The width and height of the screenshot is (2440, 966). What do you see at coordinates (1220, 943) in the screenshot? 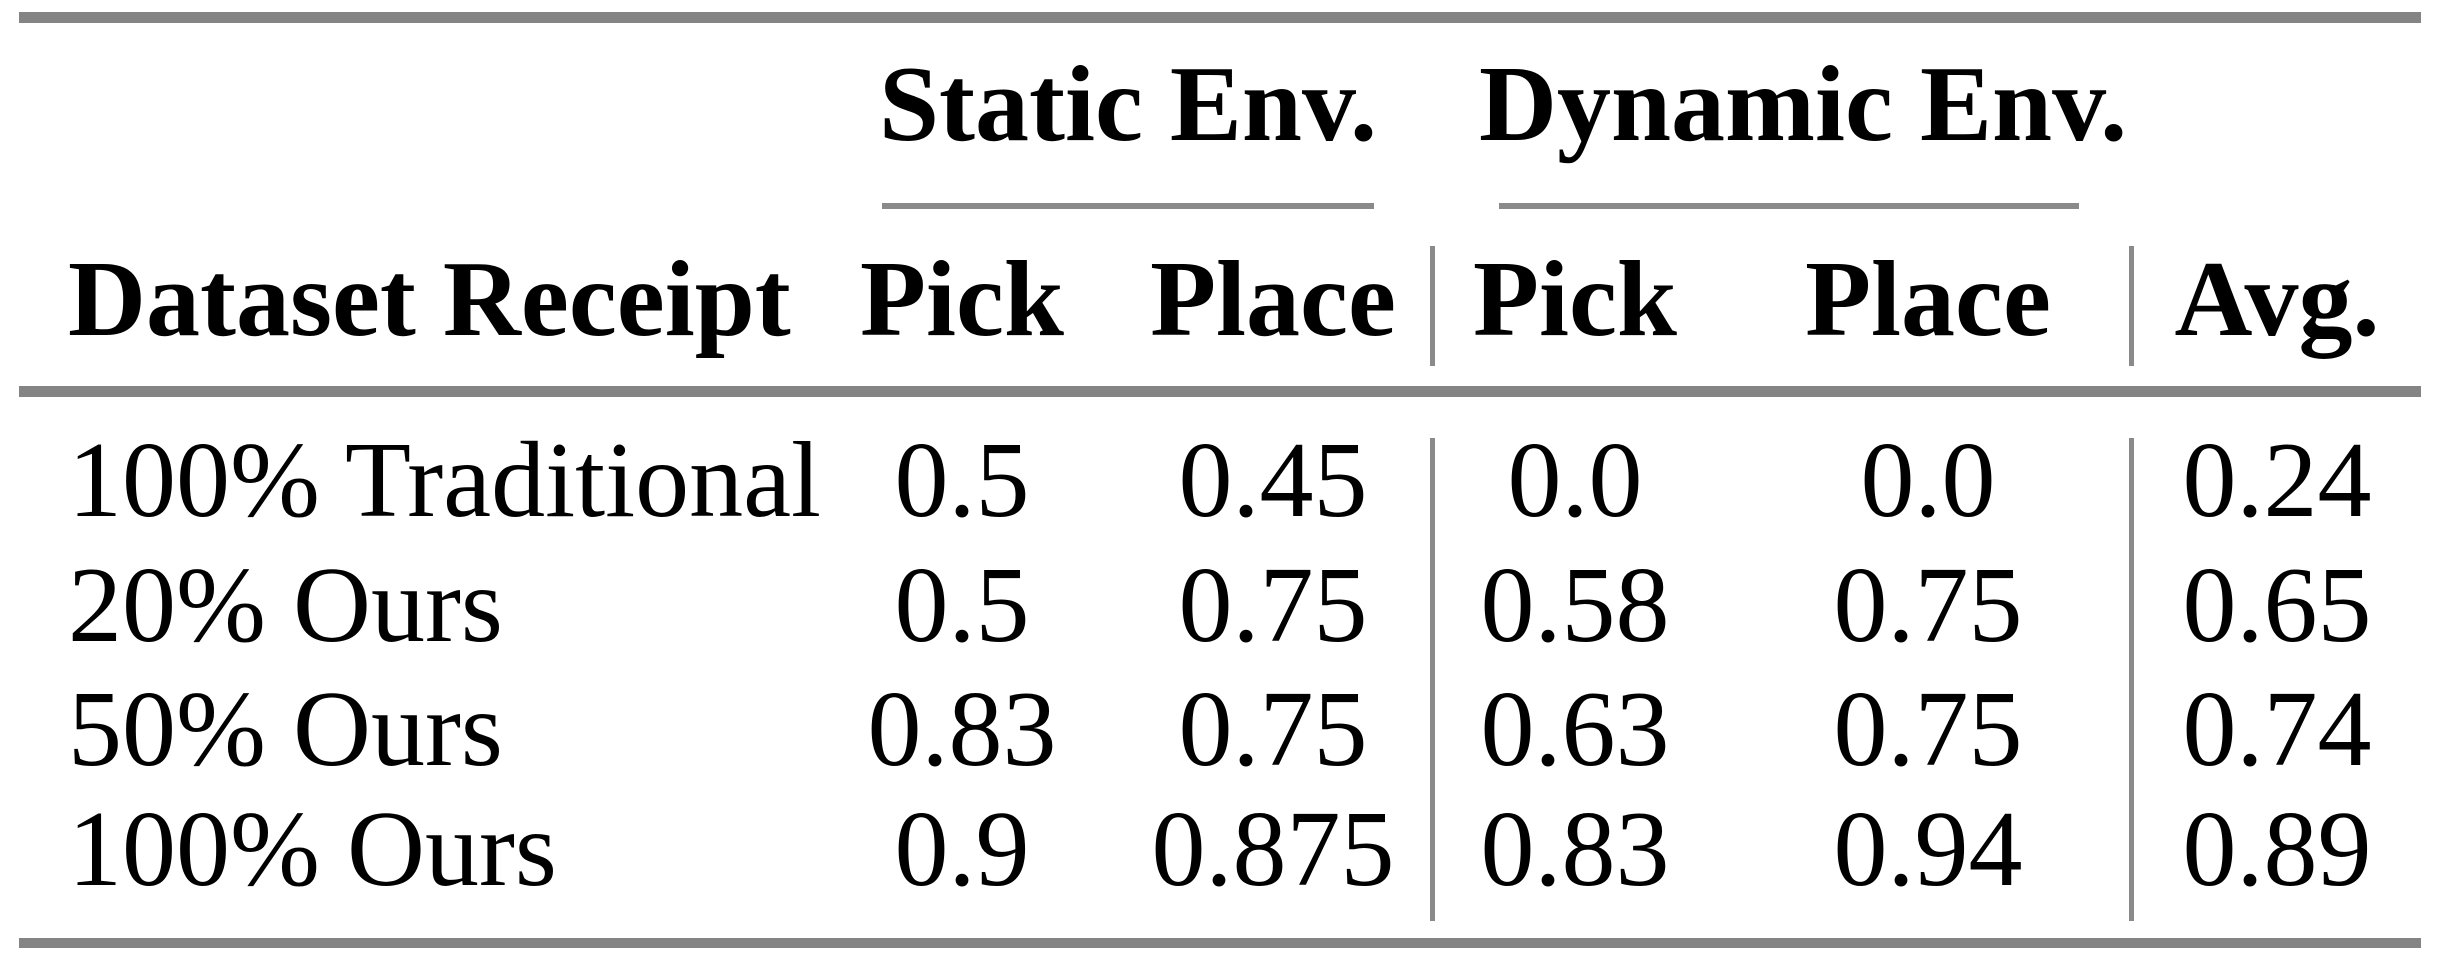
I see `bottom-rule` at bounding box center [1220, 943].